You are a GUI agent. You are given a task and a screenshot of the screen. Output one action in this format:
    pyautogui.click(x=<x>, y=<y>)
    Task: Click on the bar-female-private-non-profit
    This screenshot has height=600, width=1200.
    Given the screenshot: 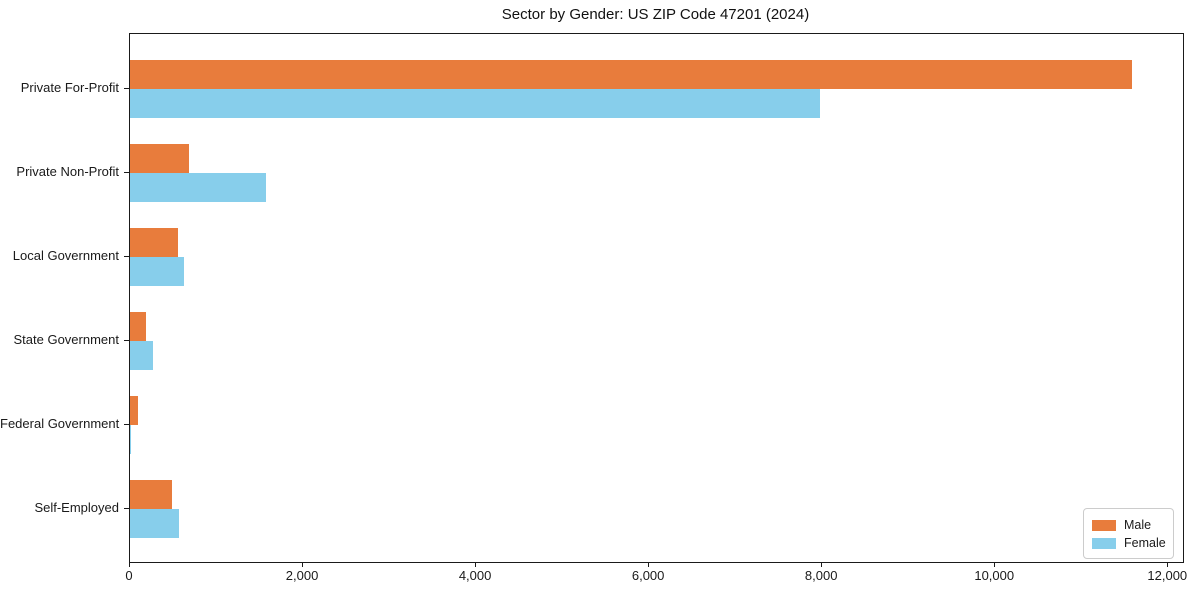 What is the action you would take?
    pyautogui.click(x=198, y=187)
    